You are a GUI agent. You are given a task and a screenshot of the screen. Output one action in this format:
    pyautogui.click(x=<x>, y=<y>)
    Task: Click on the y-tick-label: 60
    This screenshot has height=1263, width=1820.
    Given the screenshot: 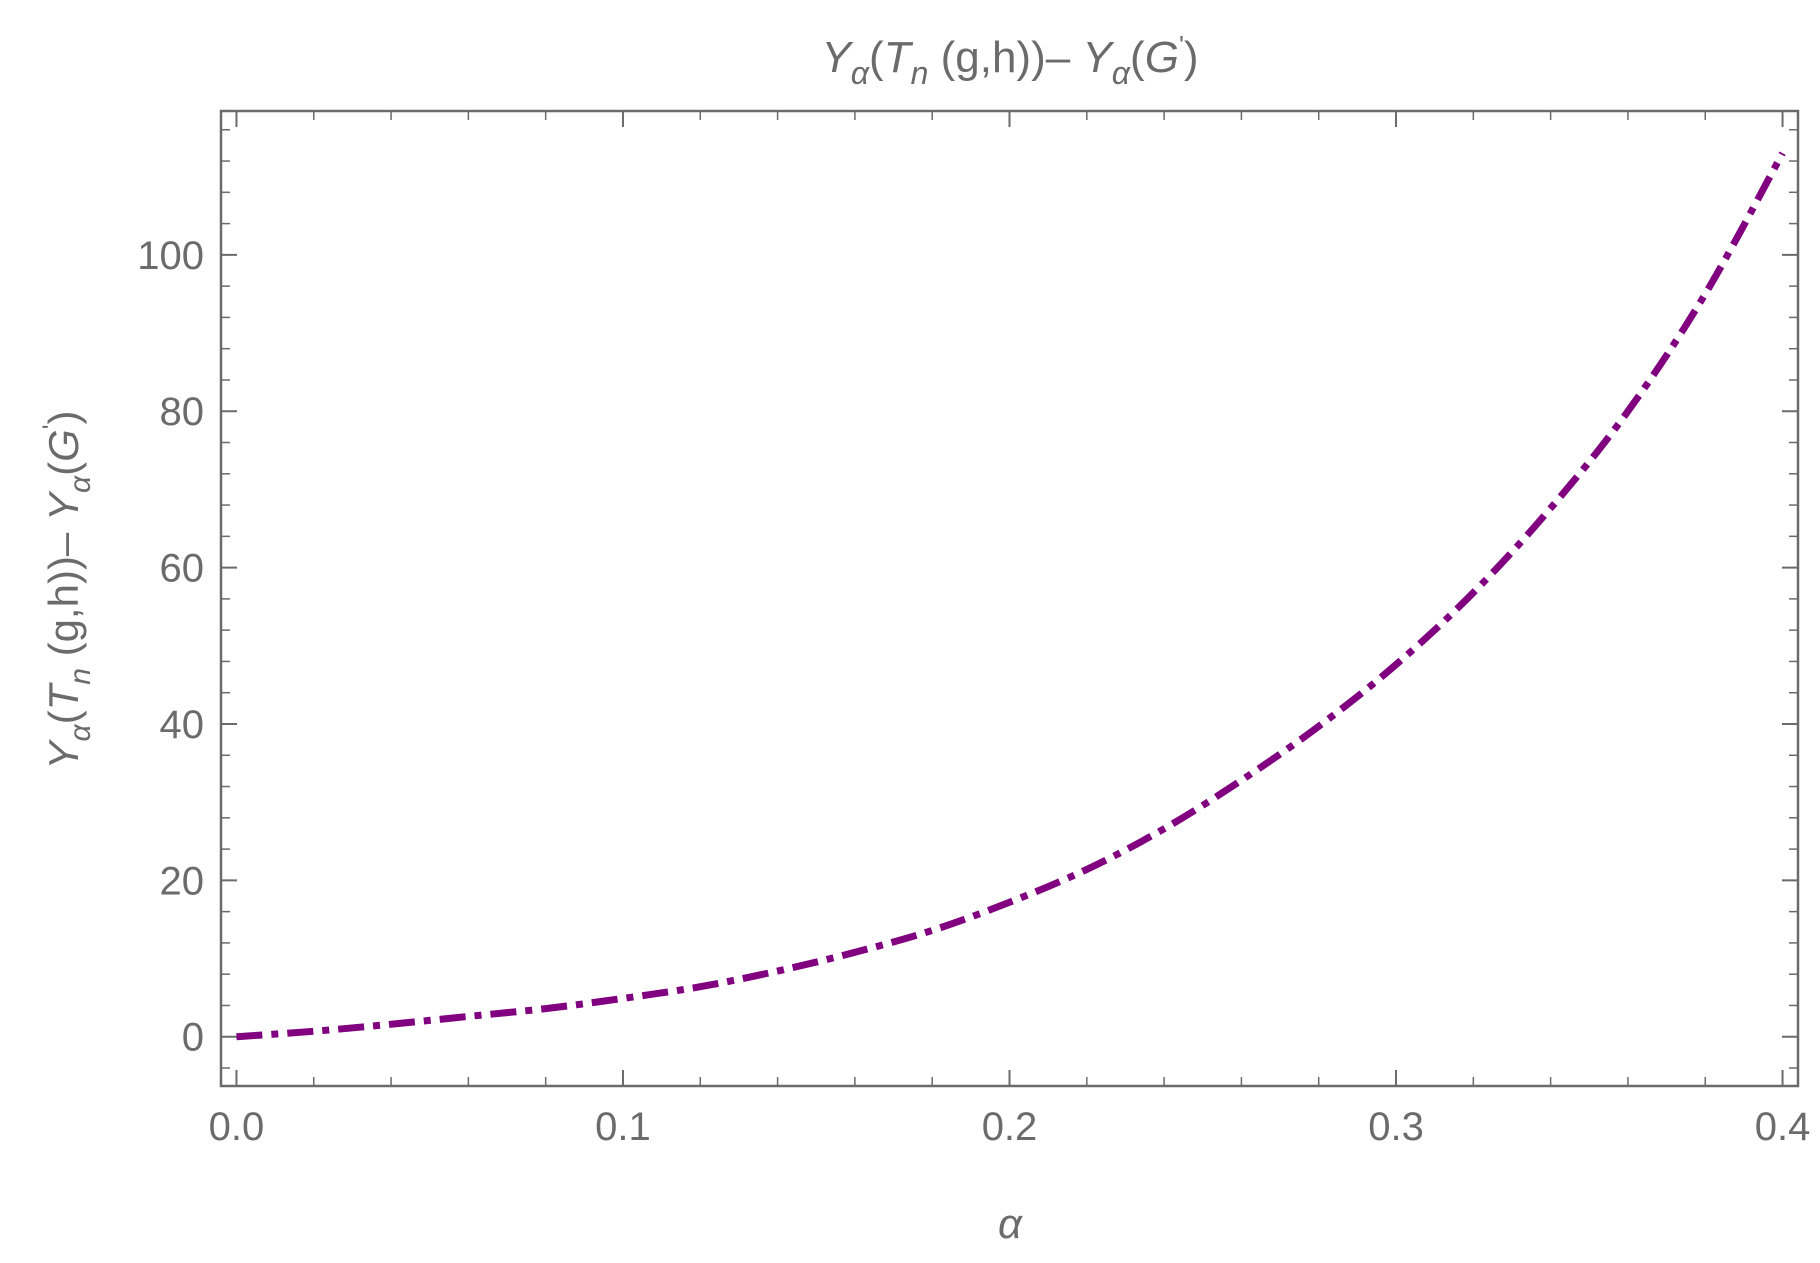 What is the action you would take?
    pyautogui.click(x=182, y=569)
    